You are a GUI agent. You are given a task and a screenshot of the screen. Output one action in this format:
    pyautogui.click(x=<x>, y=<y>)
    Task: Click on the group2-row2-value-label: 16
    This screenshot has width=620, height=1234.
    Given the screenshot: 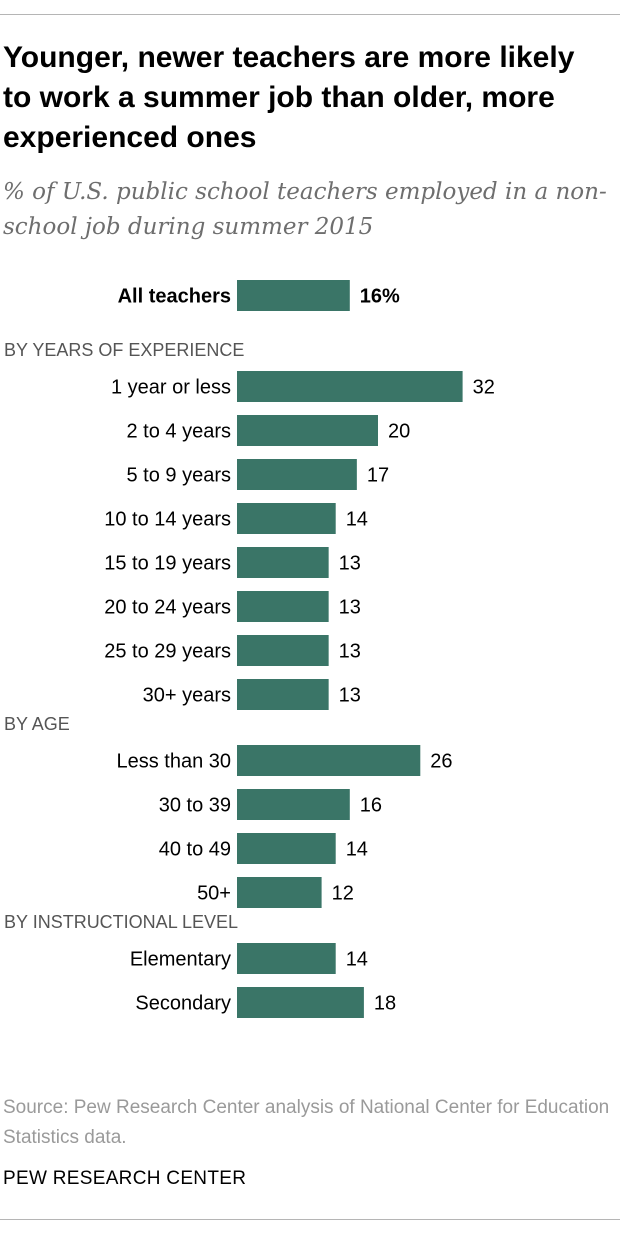 What is the action you would take?
    pyautogui.click(x=371, y=806)
    